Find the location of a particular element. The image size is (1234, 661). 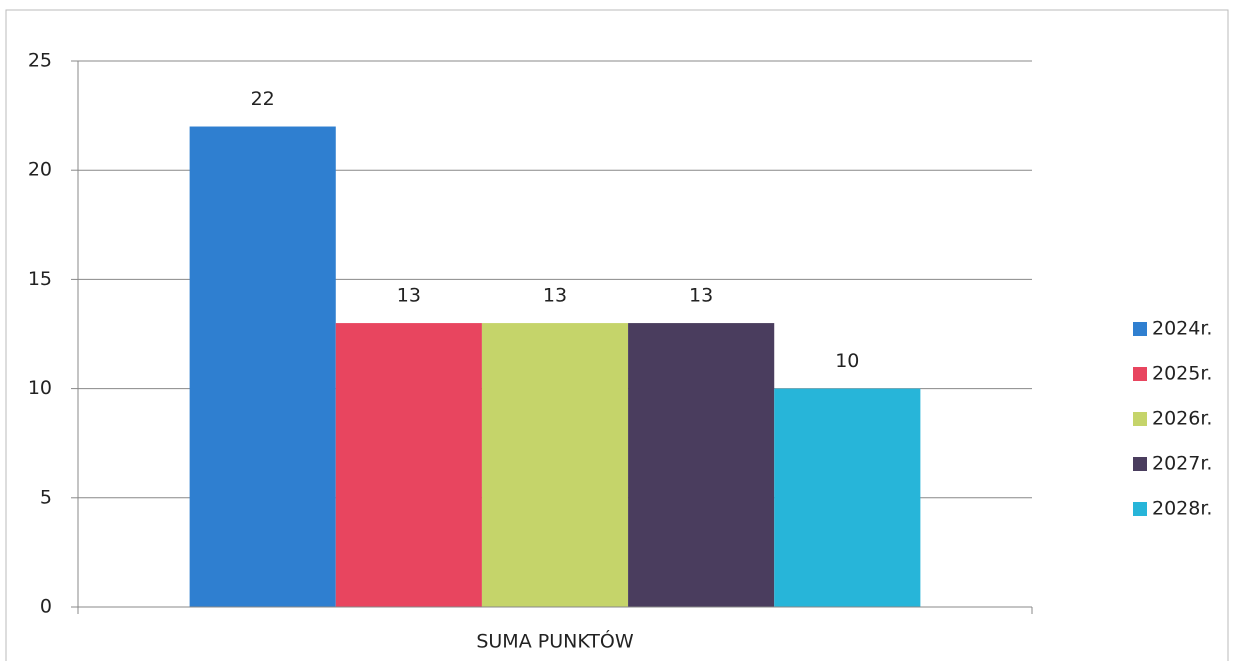

data-label: 22 is located at coordinates (263, 99).